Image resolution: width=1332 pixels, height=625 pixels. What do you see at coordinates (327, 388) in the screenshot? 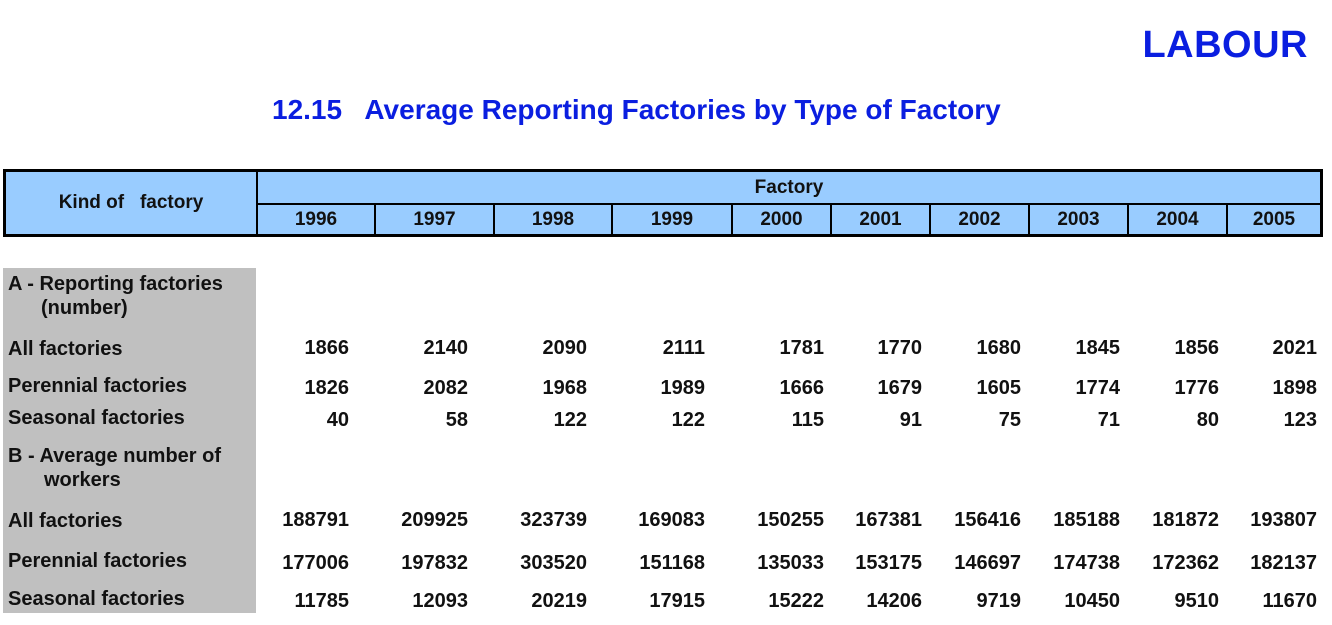
I see `table-cell: 1826` at bounding box center [327, 388].